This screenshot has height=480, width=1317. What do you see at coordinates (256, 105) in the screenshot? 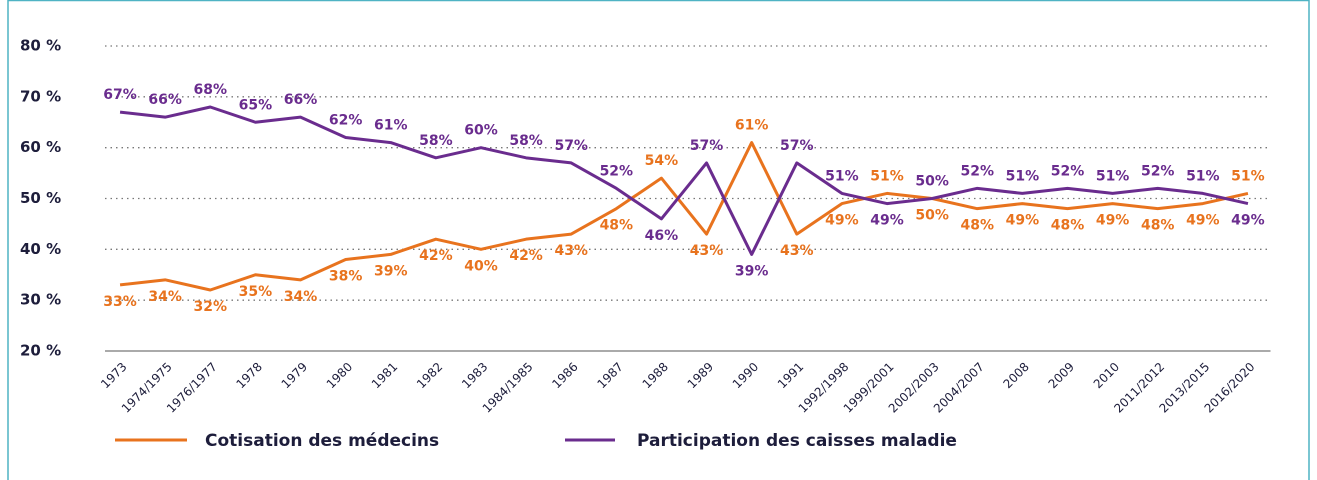
I see `data-label: 65%` at bounding box center [256, 105].